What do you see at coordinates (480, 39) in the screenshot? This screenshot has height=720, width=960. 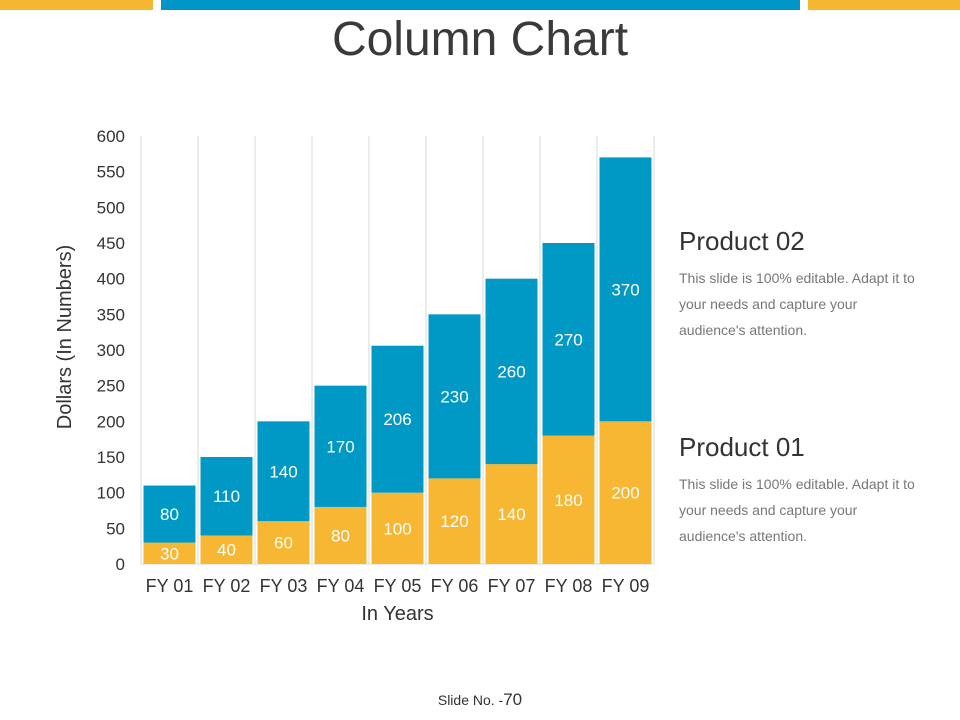 I see `page-title: Column Chart` at bounding box center [480, 39].